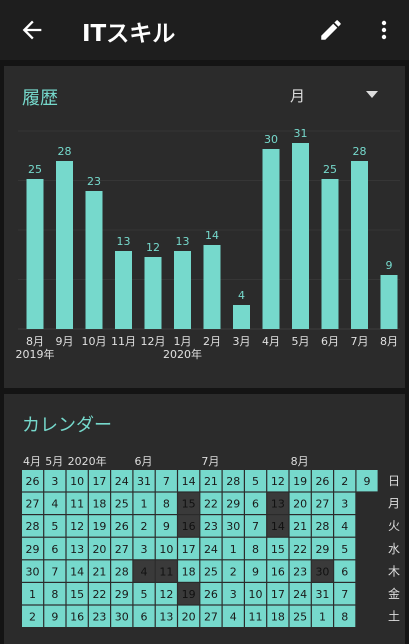 Image resolution: width=409 pixels, height=644 pixels. What do you see at coordinates (384, 30) in the screenshot?
I see `more-vert-icon` at bounding box center [384, 30].